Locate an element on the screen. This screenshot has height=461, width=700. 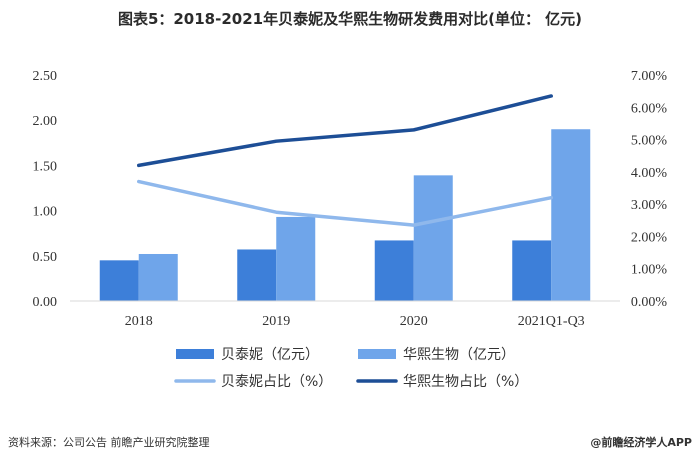
right-axis-tick-7: 7.00% is located at coordinates (649, 76).